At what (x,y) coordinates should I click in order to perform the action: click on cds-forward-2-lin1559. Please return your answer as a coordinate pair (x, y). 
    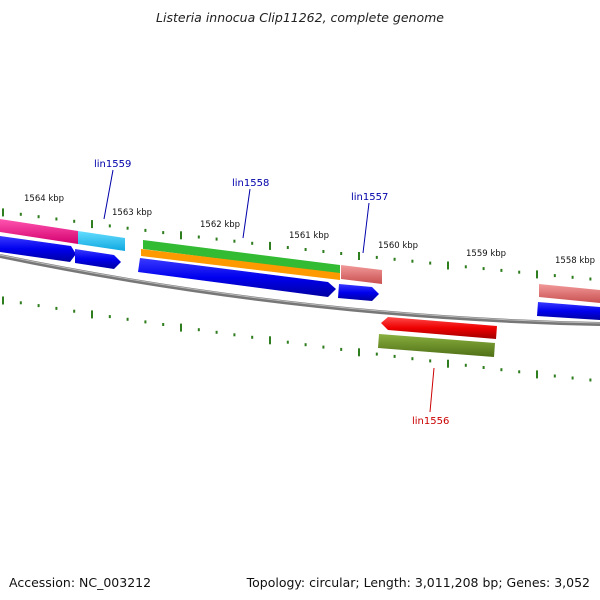
    Looking at the image, I should click on (98, 259).